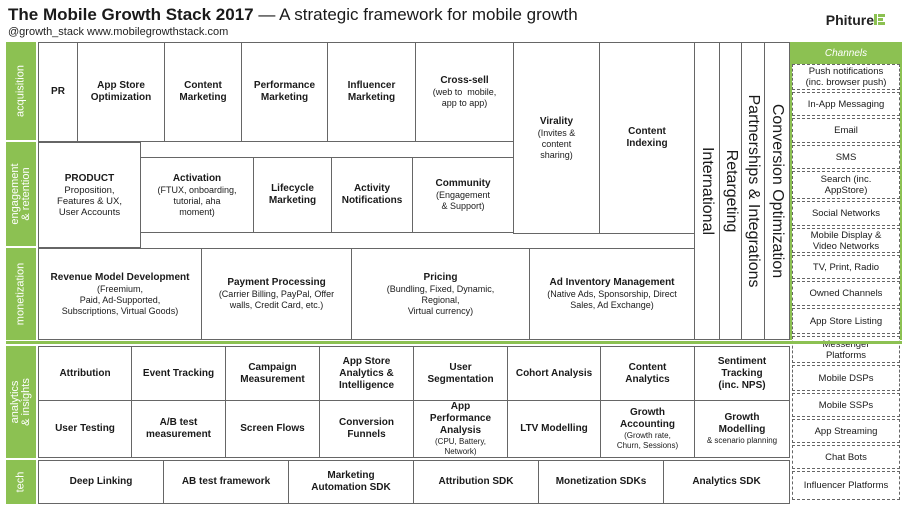  What do you see at coordinates (846, 240) in the screenshot?
I see `channel-item: Mobile Display & Video Networks` at bounding box center [846, 240].